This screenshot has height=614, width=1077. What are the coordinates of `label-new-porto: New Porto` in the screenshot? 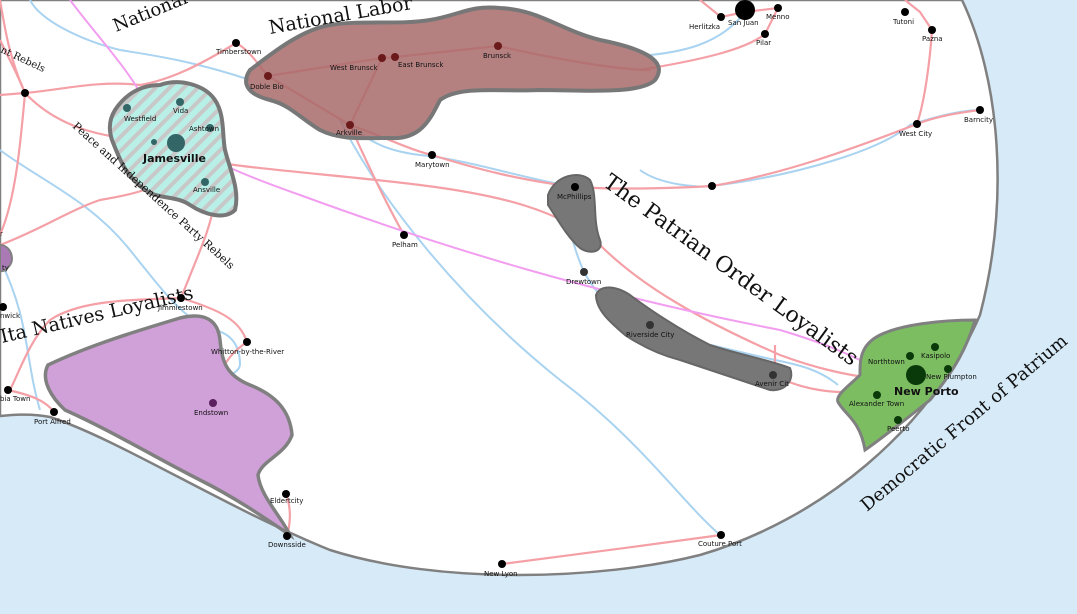 It's located at (926, 391).